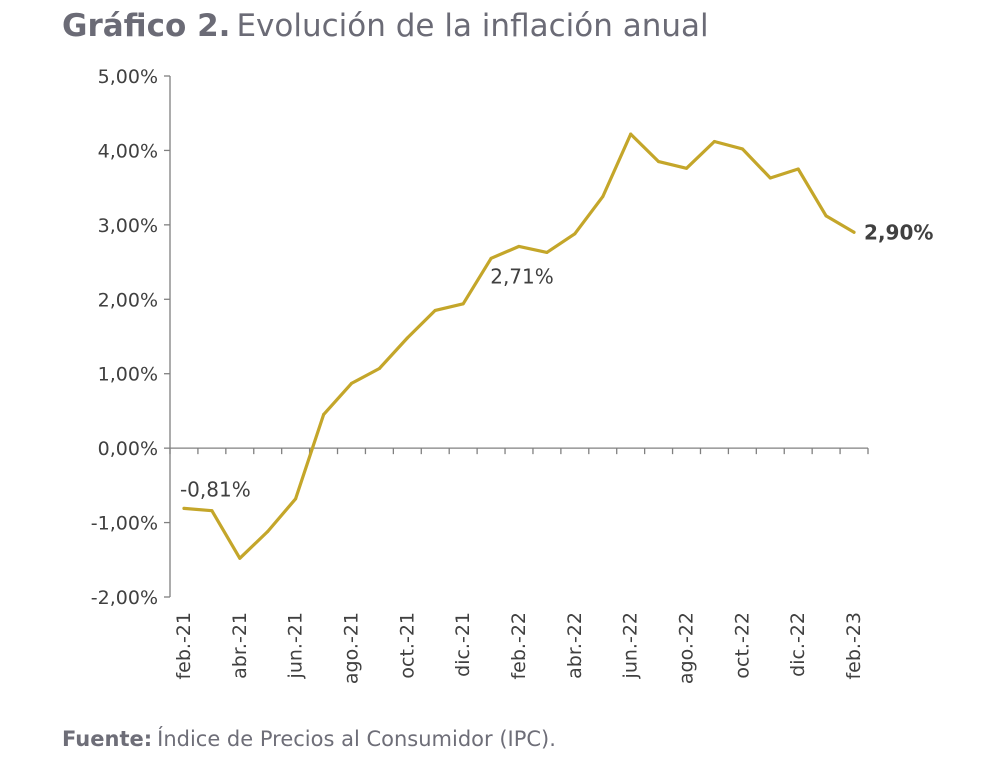  Describe the element at coordinates (351, 648) in the screenshot. I see `x-tick-label: ago.-21` at that location.